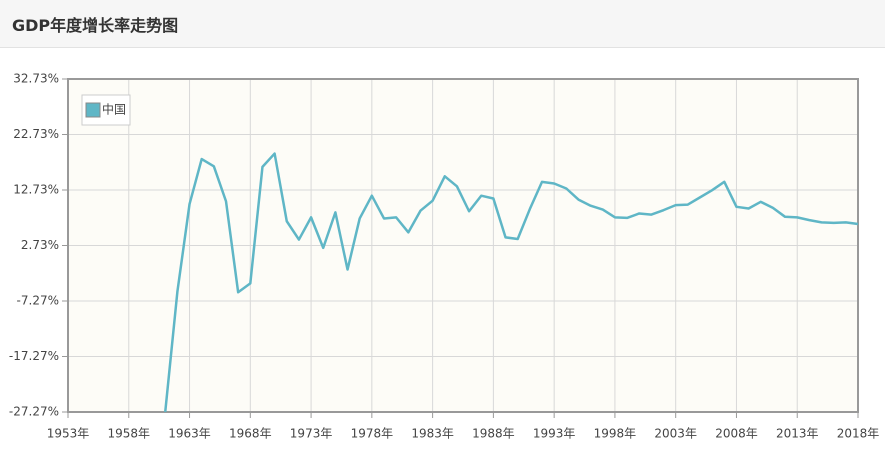  What do you see at coordinates (675, 434) in the screenshot?
I see `x-tick-label: 2003年` at bounding box center [675, 434].